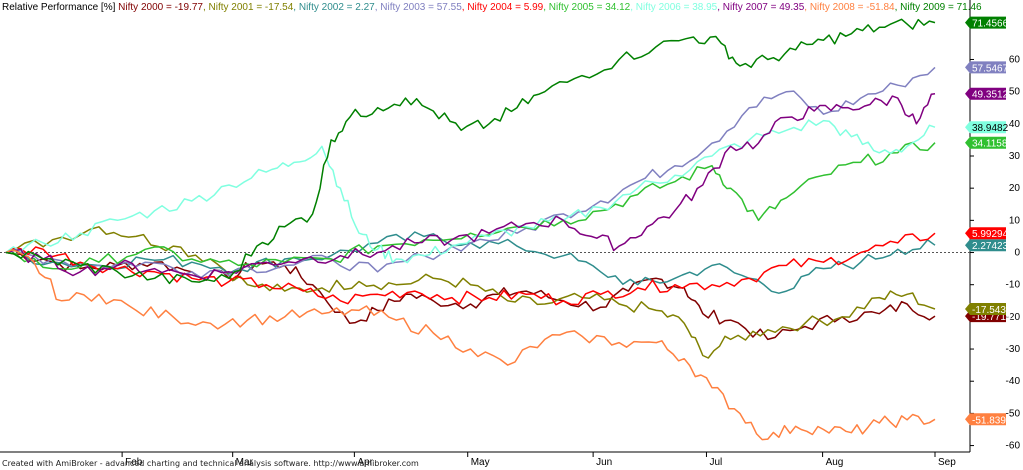 The image size is (1023, 470). Describe the element at coordinates (604, 462) in the screenshot. I see `x-tick-label: Jun` at that location.